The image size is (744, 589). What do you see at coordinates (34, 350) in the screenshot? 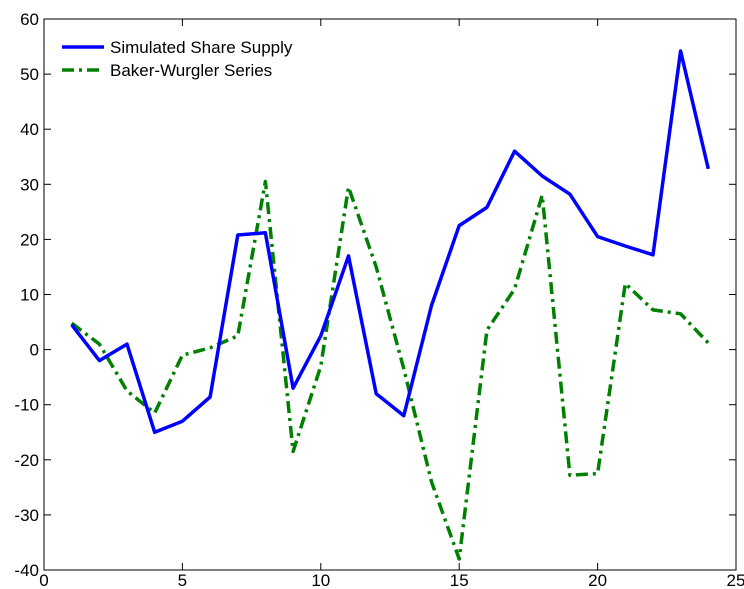
I see `y-tick-label: 0` at bounding box center [34, 350].